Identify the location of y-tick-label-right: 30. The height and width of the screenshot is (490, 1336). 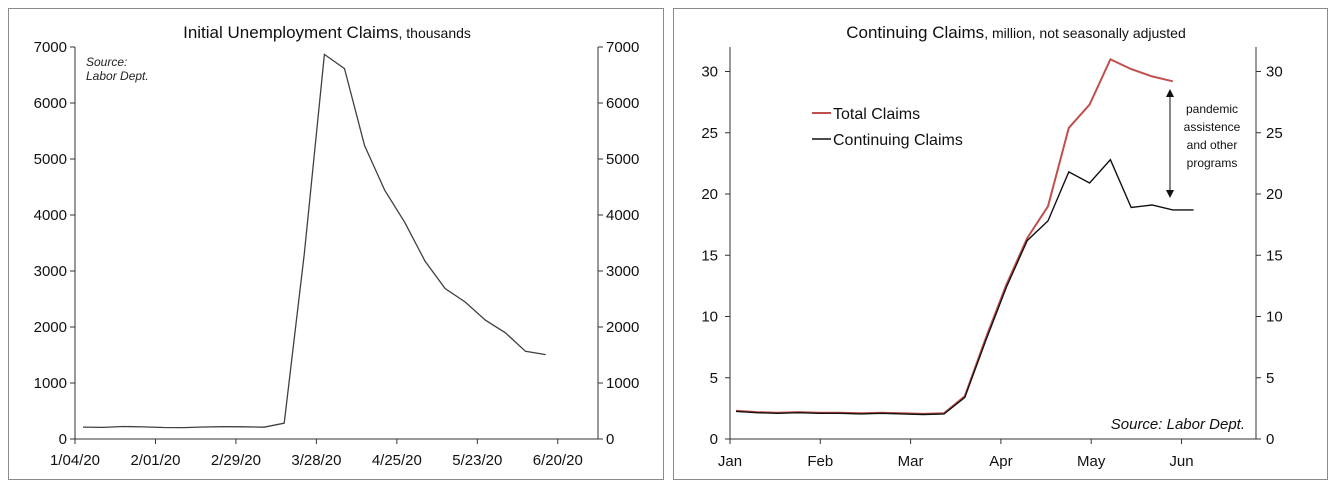
(1274, 72).